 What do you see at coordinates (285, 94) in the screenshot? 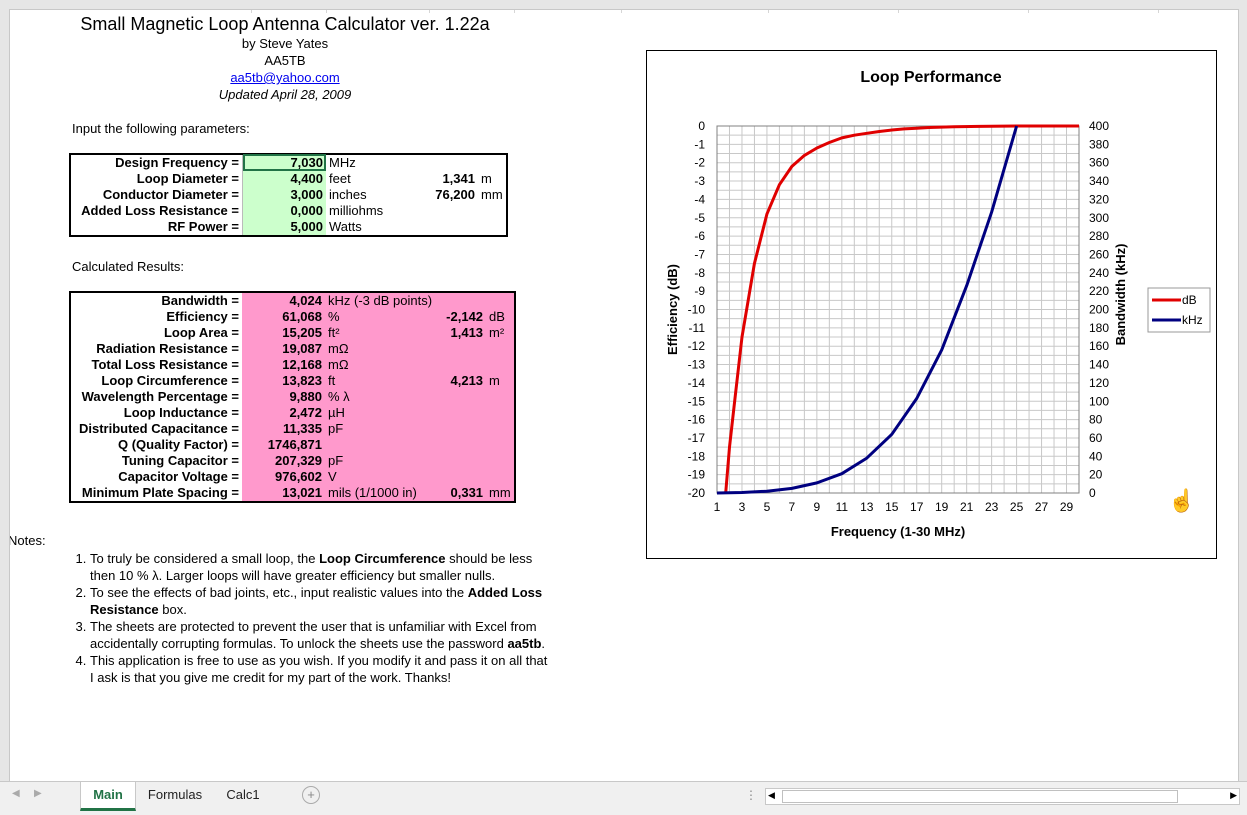
I see `updated-text: Updated April 28, 2009` at bounding box center [285, 94].